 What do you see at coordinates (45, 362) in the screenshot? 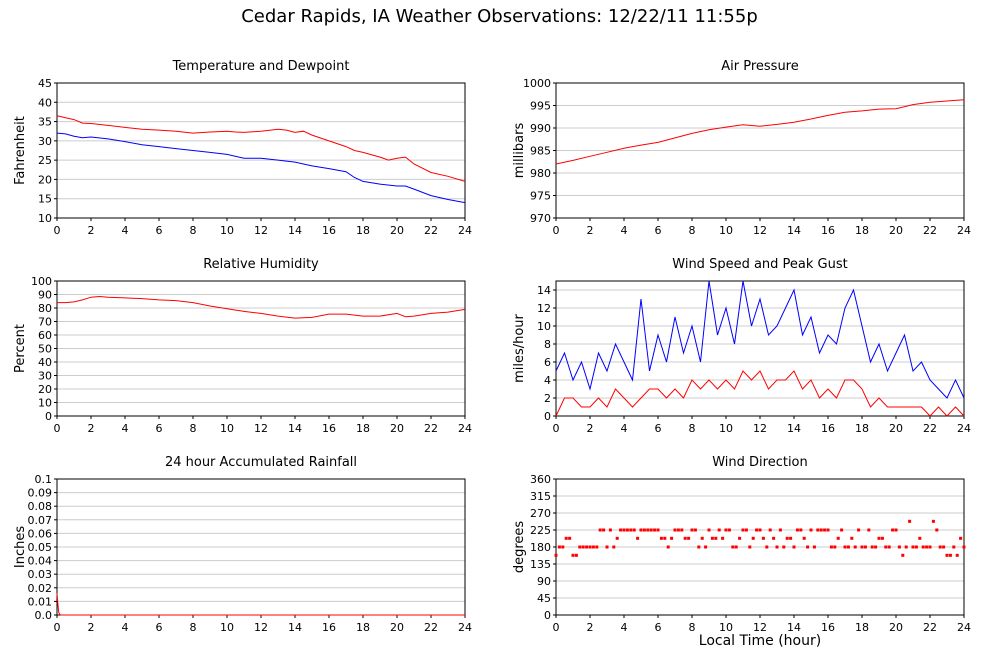
I see `y-tick-label: 40` at bounding box center [45, 362].